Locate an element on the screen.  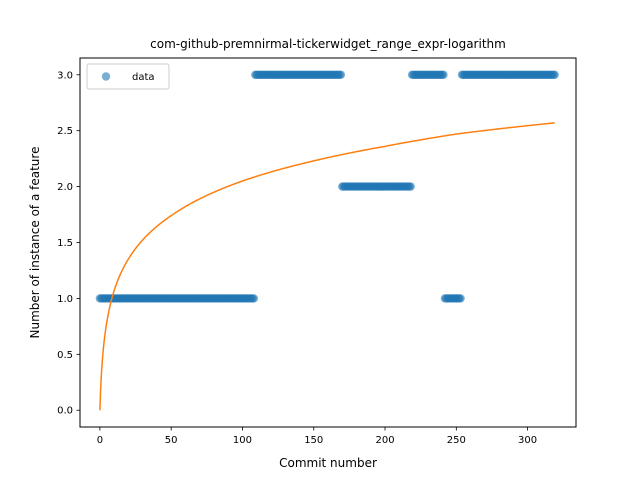
x-tick-label: 150 is located at coordinates (313, 440).